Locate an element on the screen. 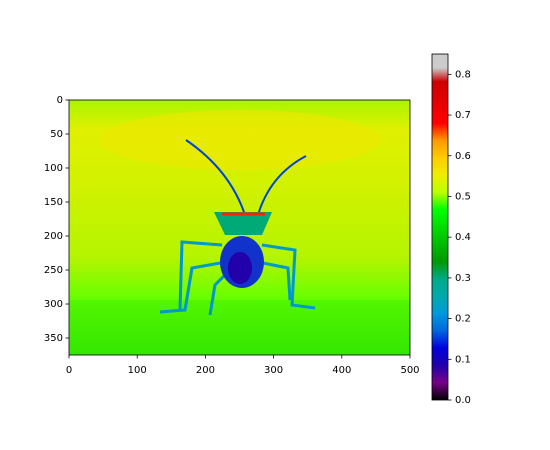 This screenshot has height=450, width=550. colorbar-tick-label: 0.1 is located at coordinates (463, 359).